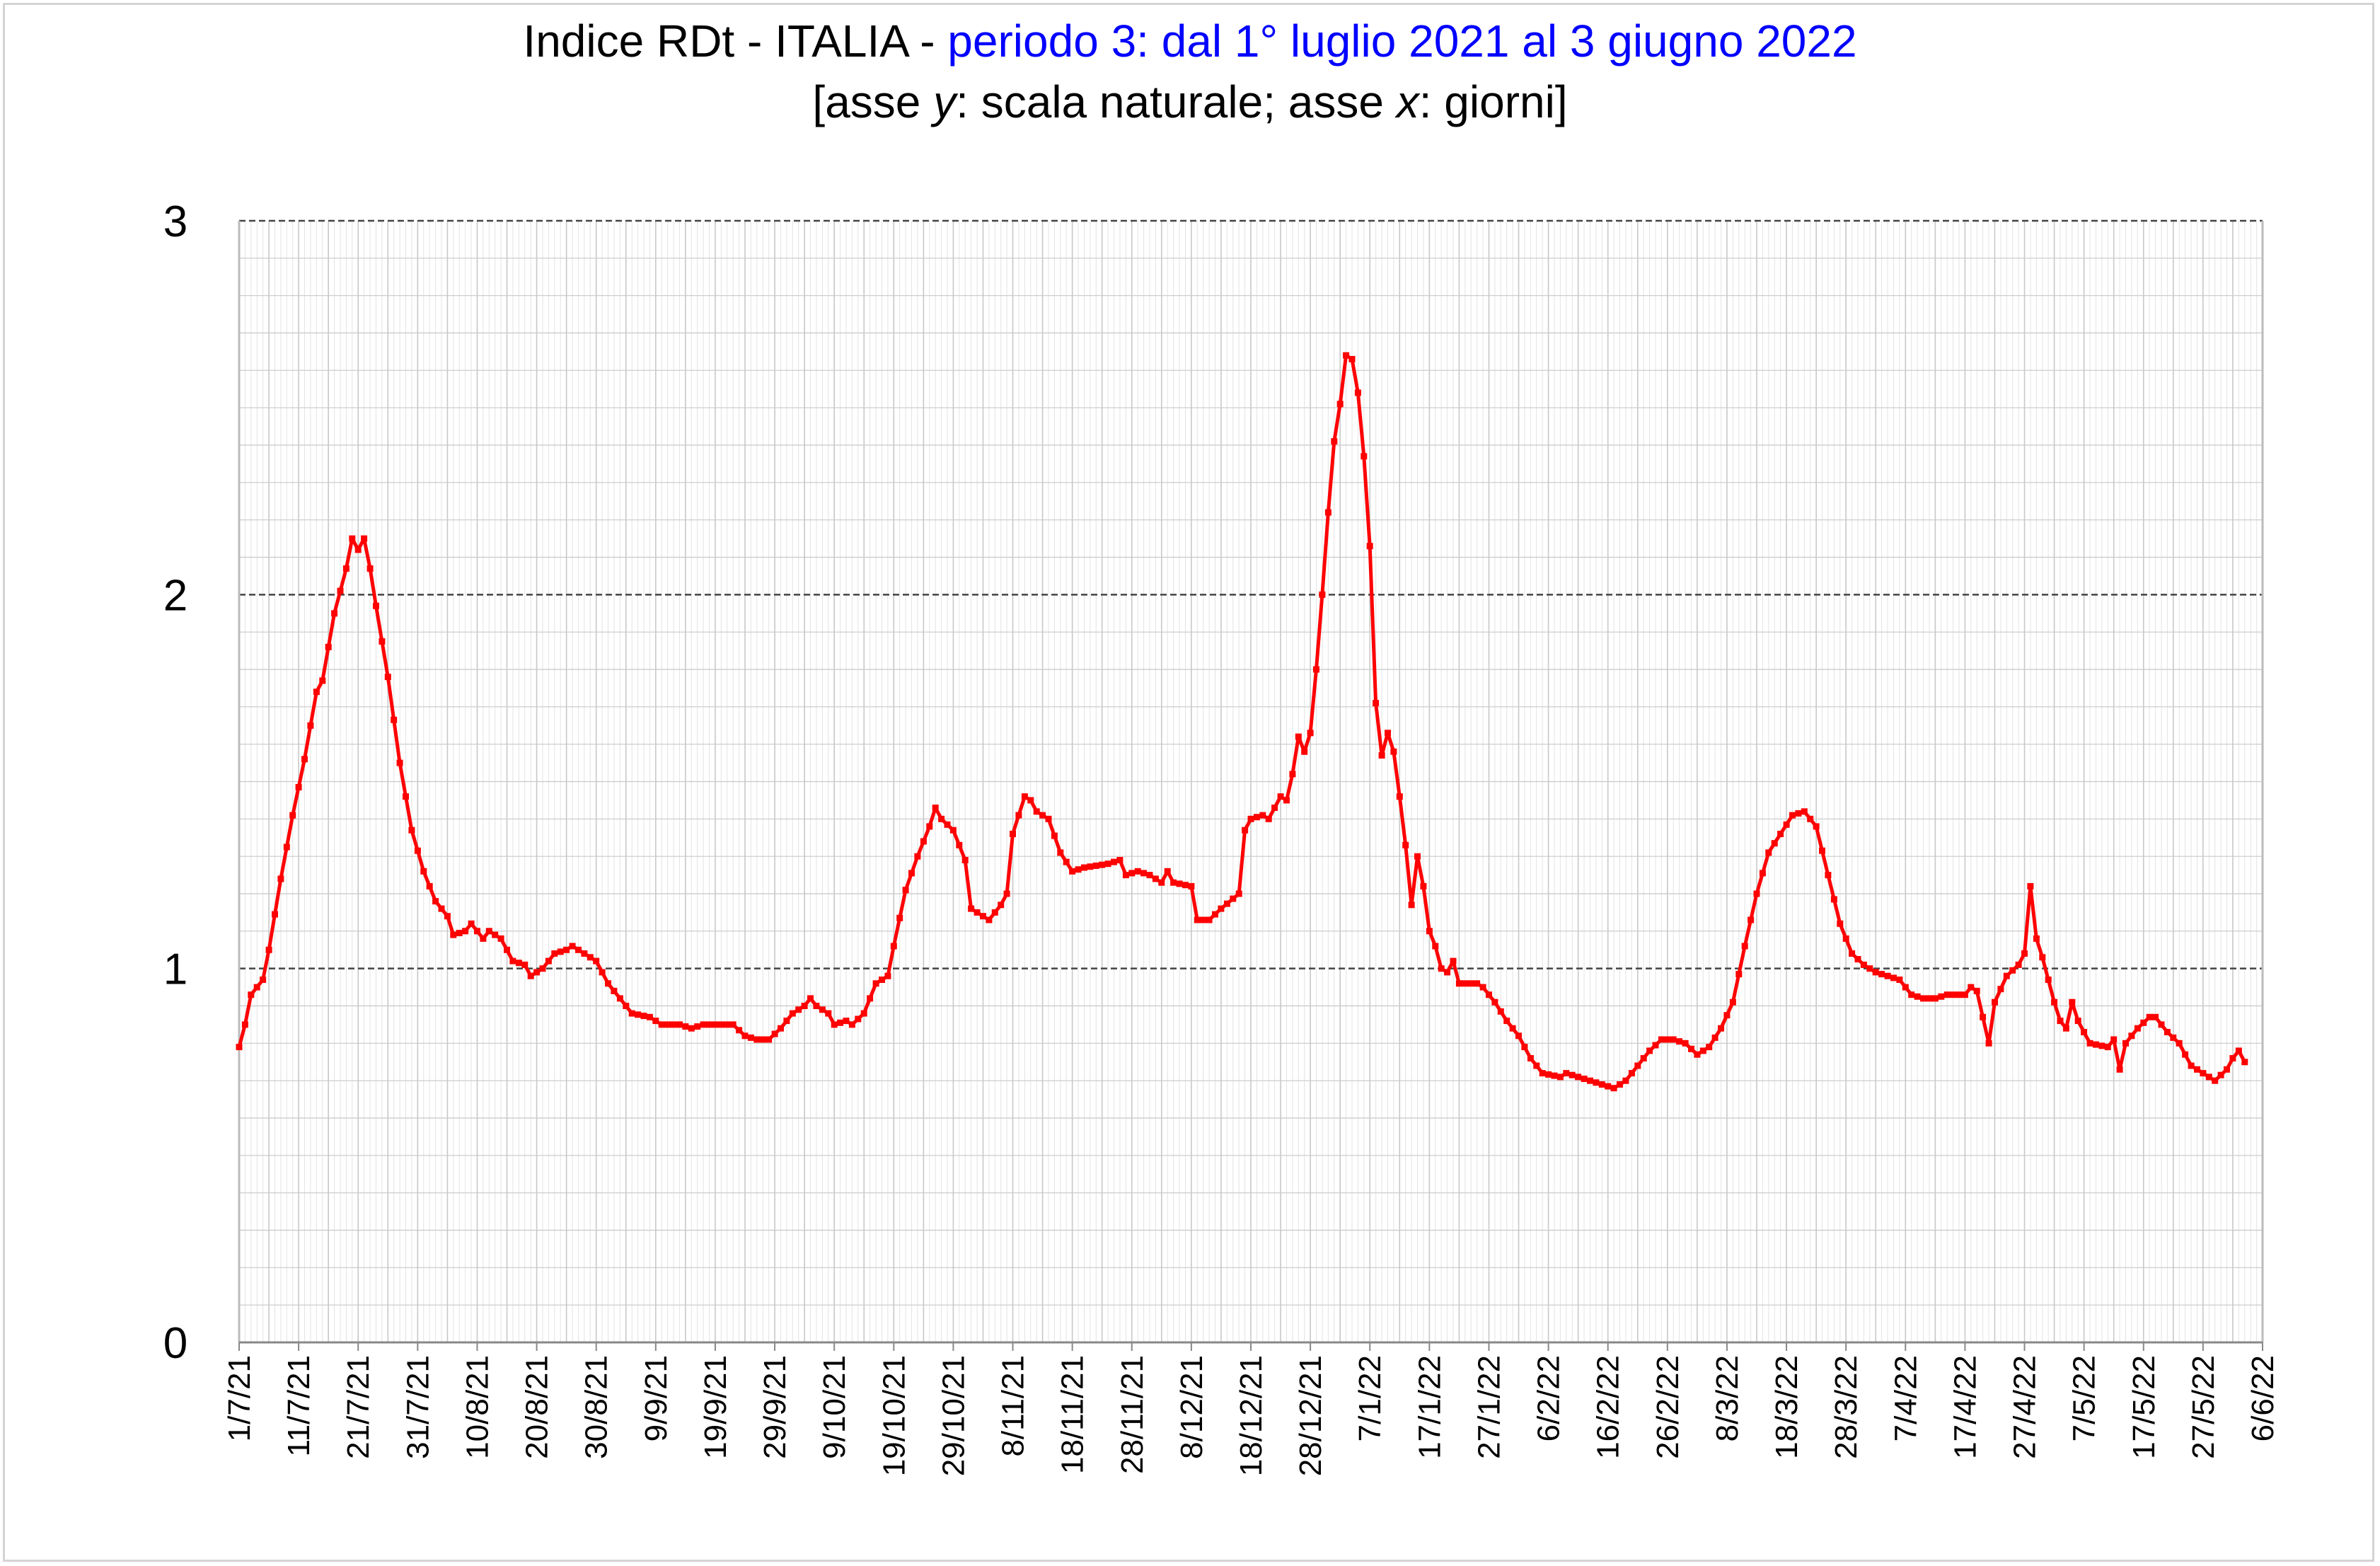 The height and width of the screenshot is (1566, 2380). I want to click on x-tick-label: 29/9/21, so click(775, 1407).